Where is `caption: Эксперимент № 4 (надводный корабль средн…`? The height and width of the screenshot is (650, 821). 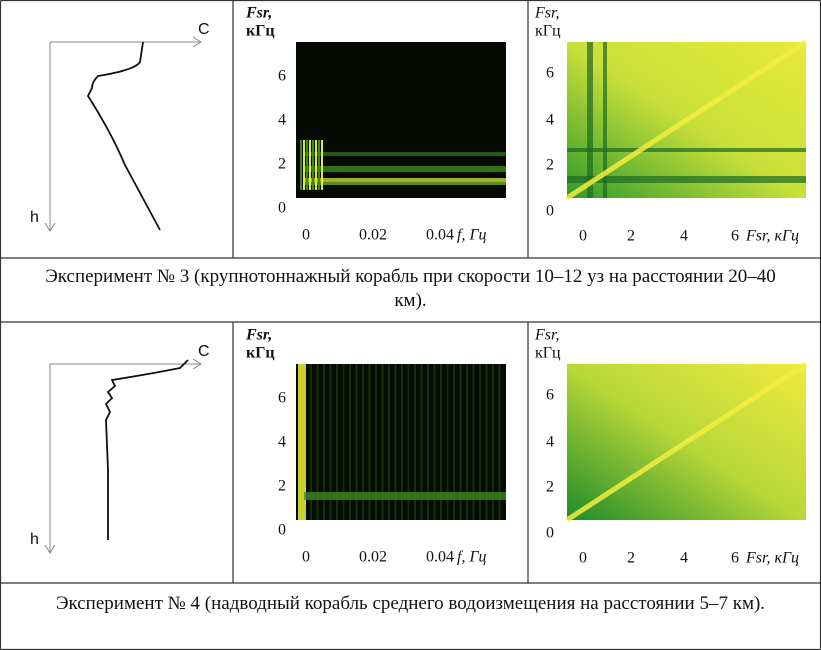 caption: Эксперимент № 4 (надводный корабль средн… is located at coordinates (410, 603).